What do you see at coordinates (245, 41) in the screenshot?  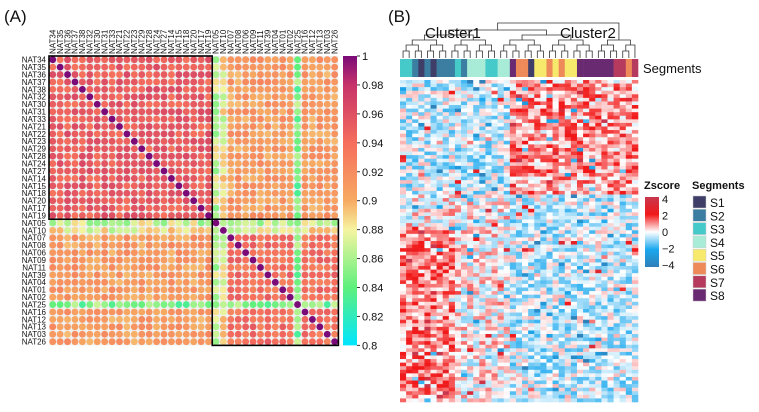 I see `column-label: NAT06` at bounding box center [245, 41].